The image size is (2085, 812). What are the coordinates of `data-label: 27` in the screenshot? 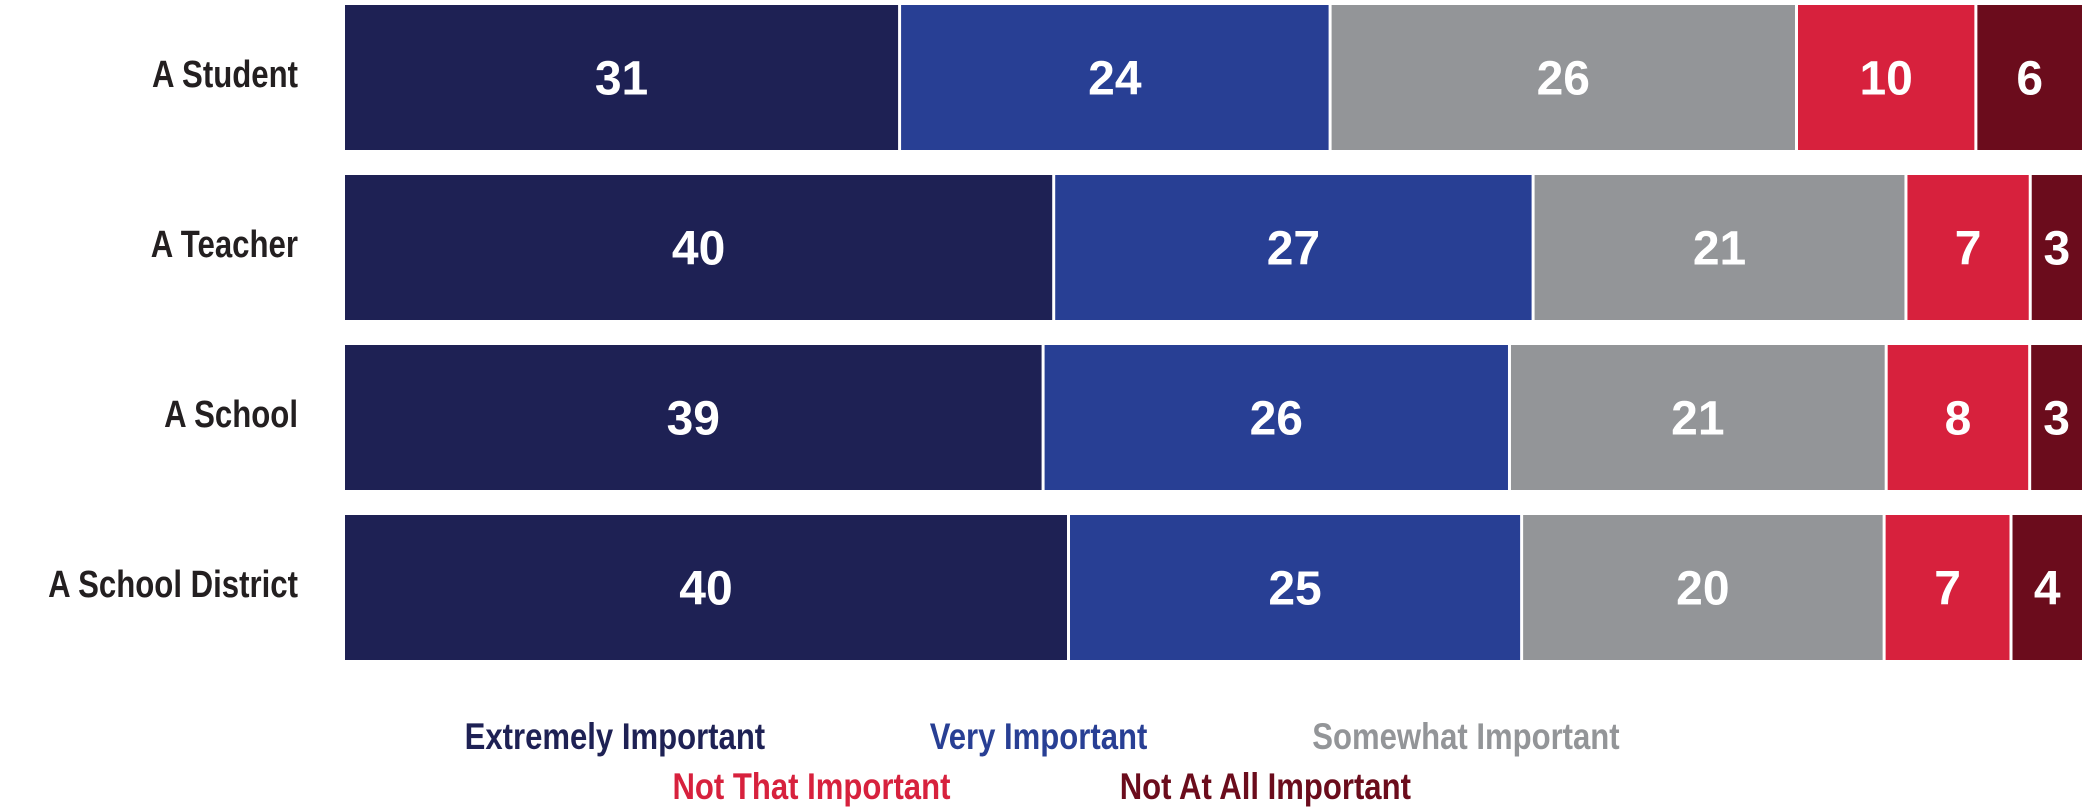 It's located at (1293, 249).